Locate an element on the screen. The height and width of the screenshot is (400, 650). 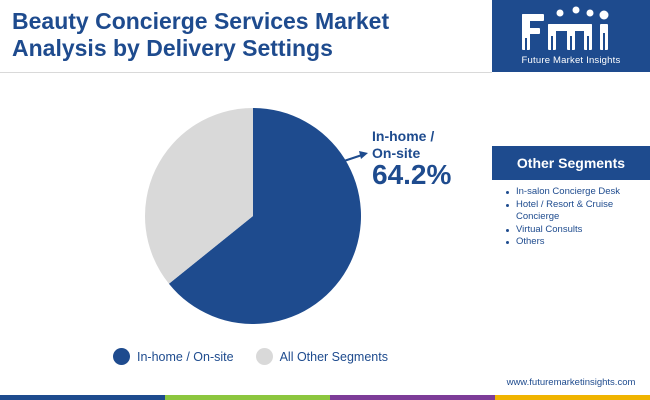
title-divider is located at coordinates (246, 72).